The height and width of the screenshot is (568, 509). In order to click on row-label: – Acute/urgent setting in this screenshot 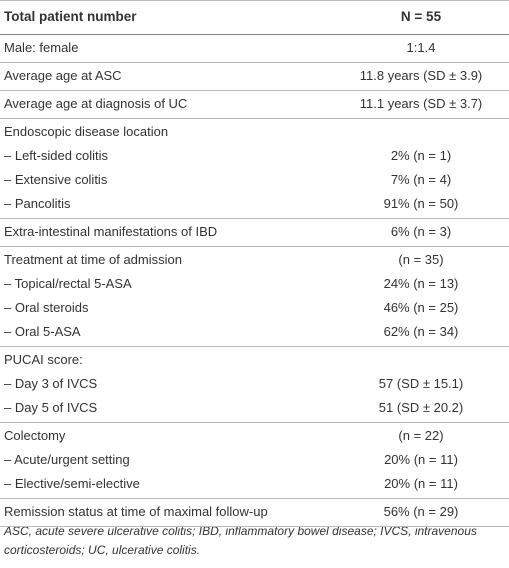, I will do `click(67, 459)`.